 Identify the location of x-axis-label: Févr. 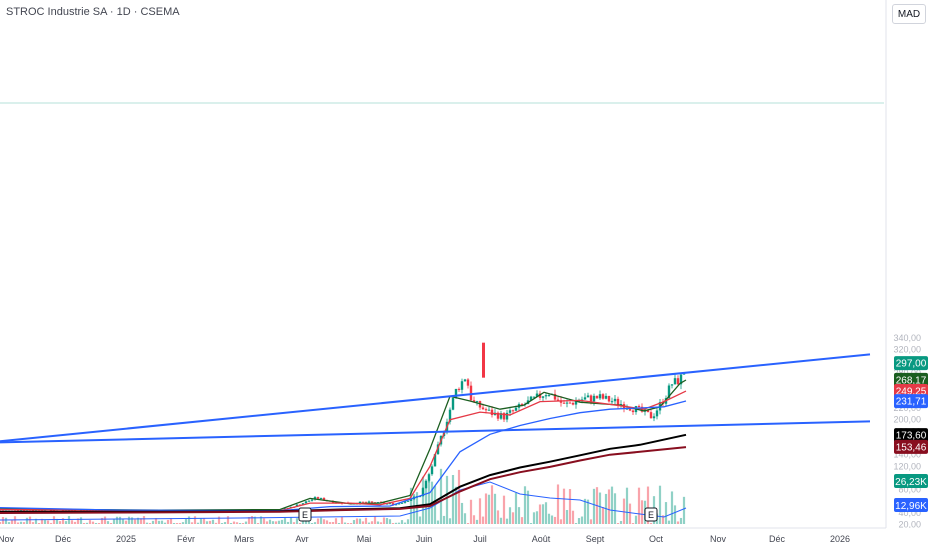
(186, 539).